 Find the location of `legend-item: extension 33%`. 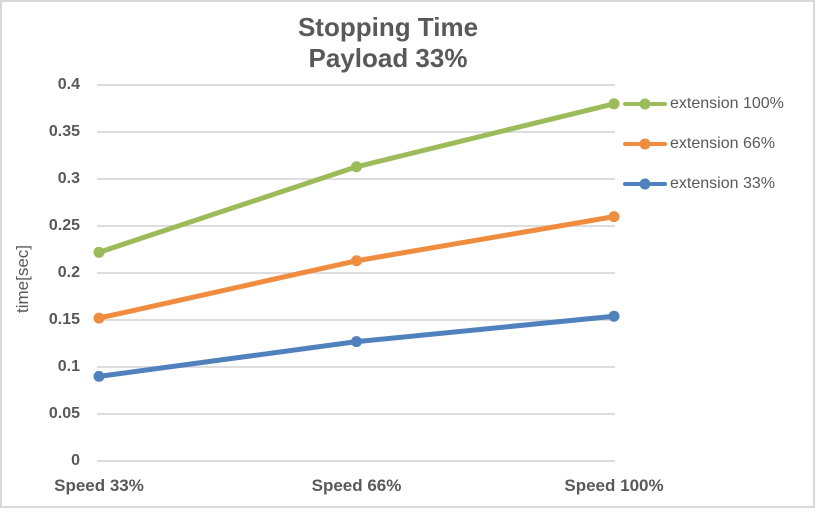

legend-item: extension 33% is located at coordinates (699, 184).